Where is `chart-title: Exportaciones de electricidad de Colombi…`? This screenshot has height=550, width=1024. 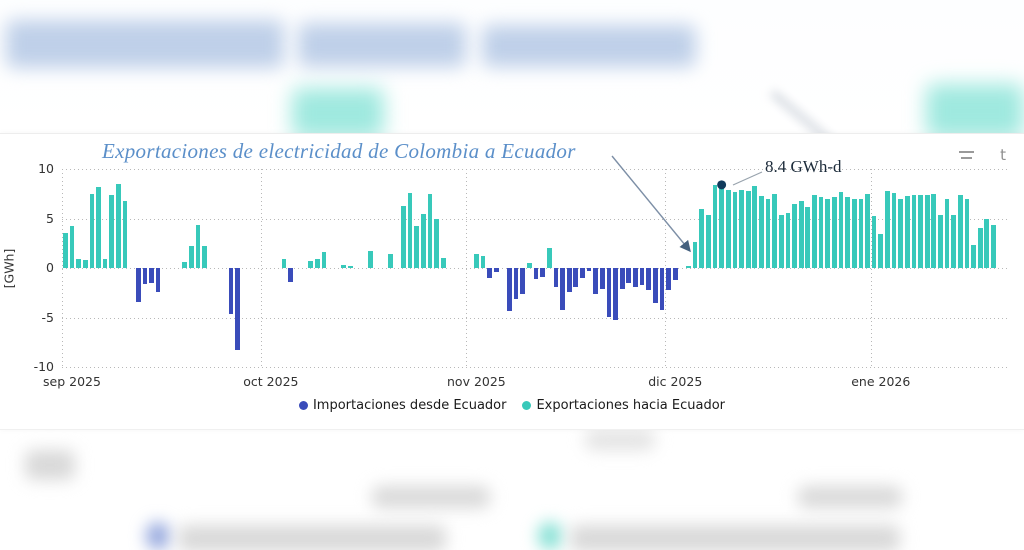 chart-title: Exportaciones de electricidad de Colombi… is located at coordinates (339, 151).